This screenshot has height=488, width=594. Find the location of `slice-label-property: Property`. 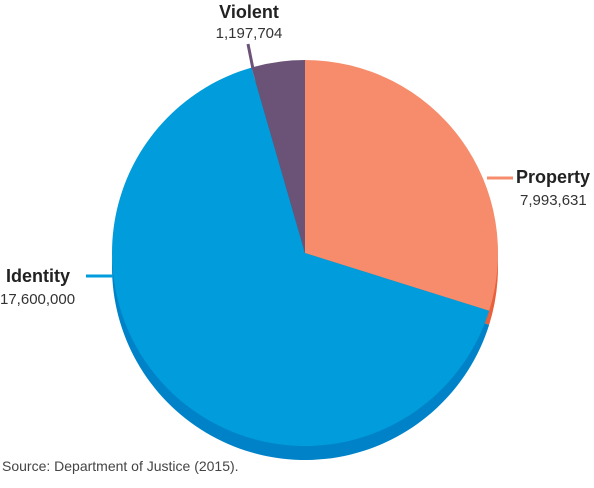

slice-label-property: Property is located at coordinates (553, 177).